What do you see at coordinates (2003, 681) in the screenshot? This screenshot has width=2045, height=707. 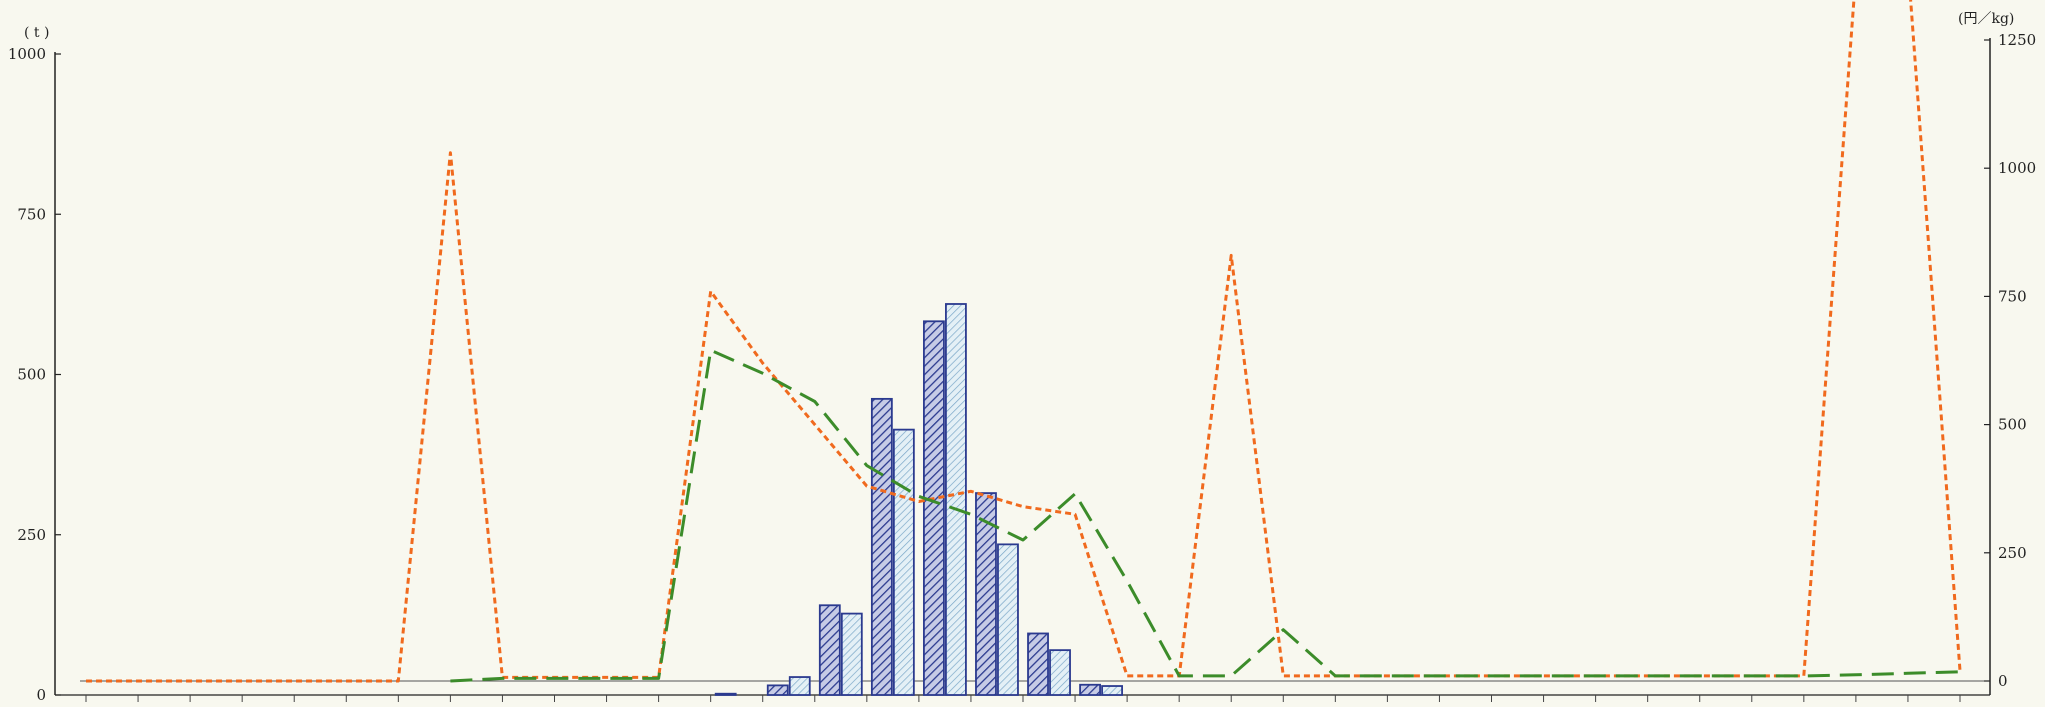 I see `right-tick-label: 0` at bounding box center [2003, 681].